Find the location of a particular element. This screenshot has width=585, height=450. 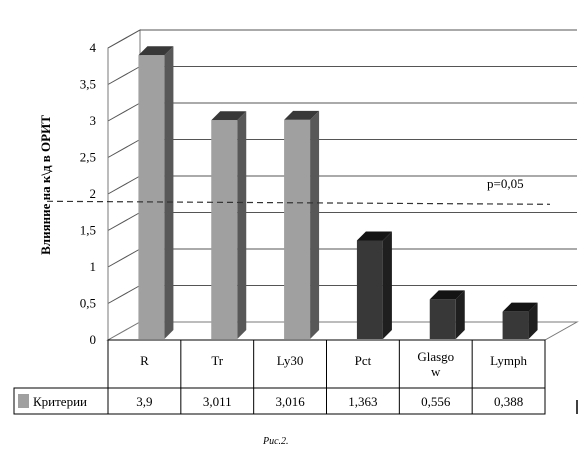

y-tick-label: 1,5 is located at coordinates (88, 230).